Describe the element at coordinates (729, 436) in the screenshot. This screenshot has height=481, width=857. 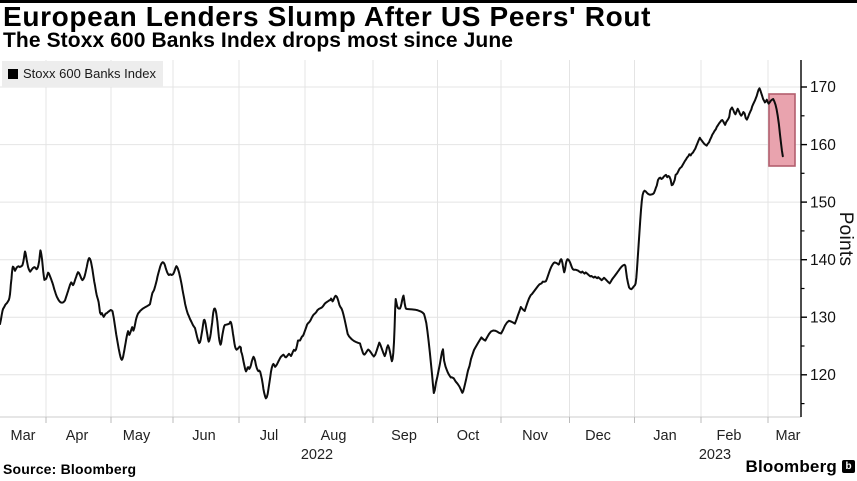
I see `svg-text: Feb` at that location.